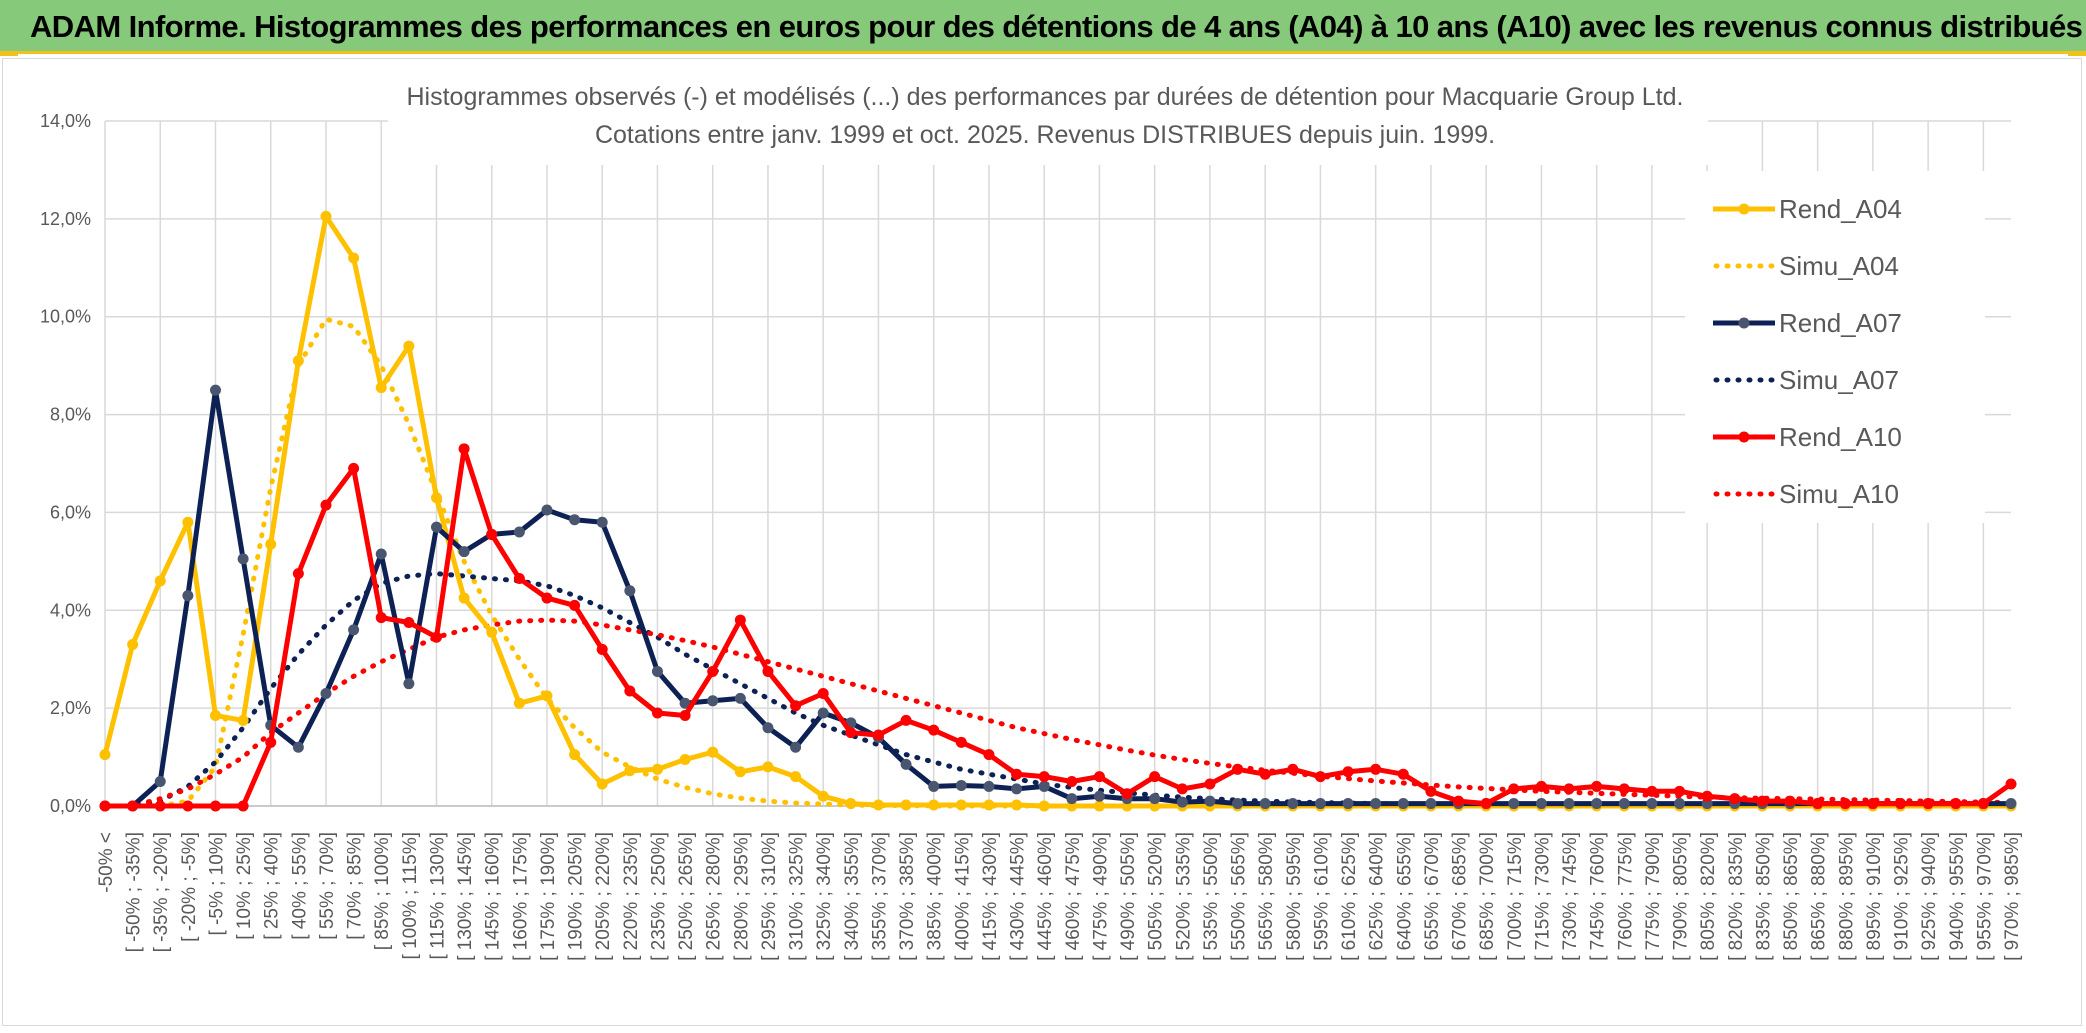 The image size is (2086, 1033). Describe the element at coordinates (1840, 323) in the screenshot. I see `legend-label-rend-a07: Rend_A07` at that location.